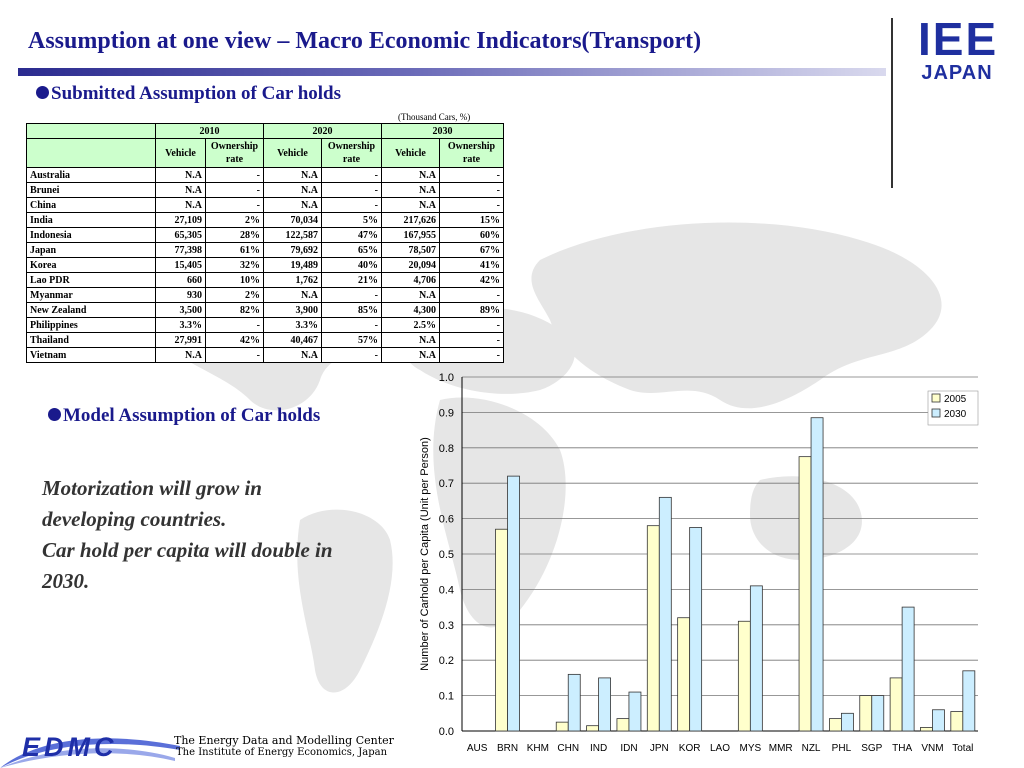  I want to click on y-tick-label: 0.9, so click(446, 413).